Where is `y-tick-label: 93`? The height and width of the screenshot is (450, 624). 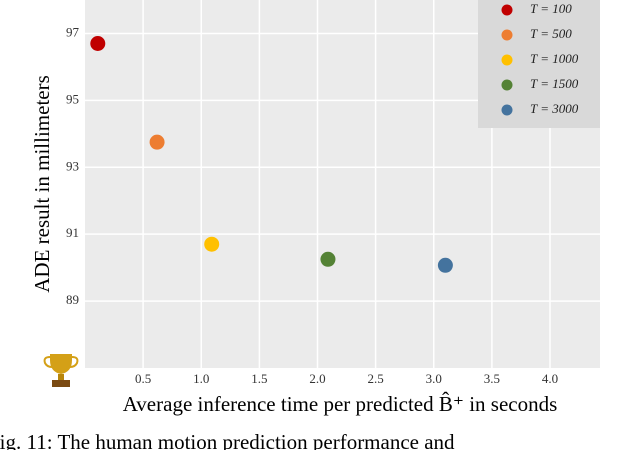
y-tick-label: 93 is located at coordinates (72, 165).